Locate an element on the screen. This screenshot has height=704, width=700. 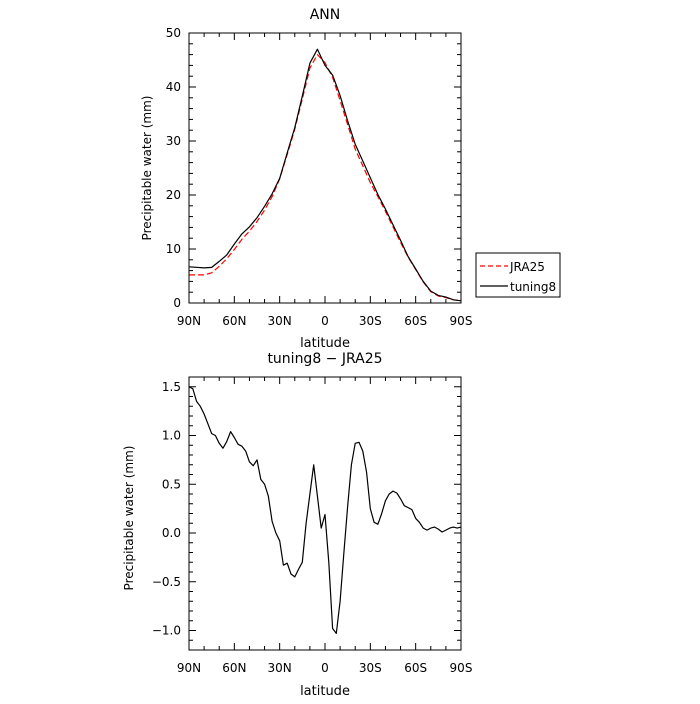
top-x-axis-label: latitude is located at coordinates (325, 343).